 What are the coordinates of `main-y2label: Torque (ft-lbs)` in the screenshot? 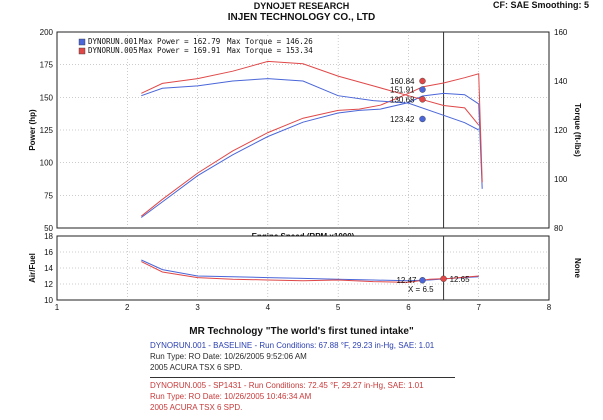 It's located at (577, 130).